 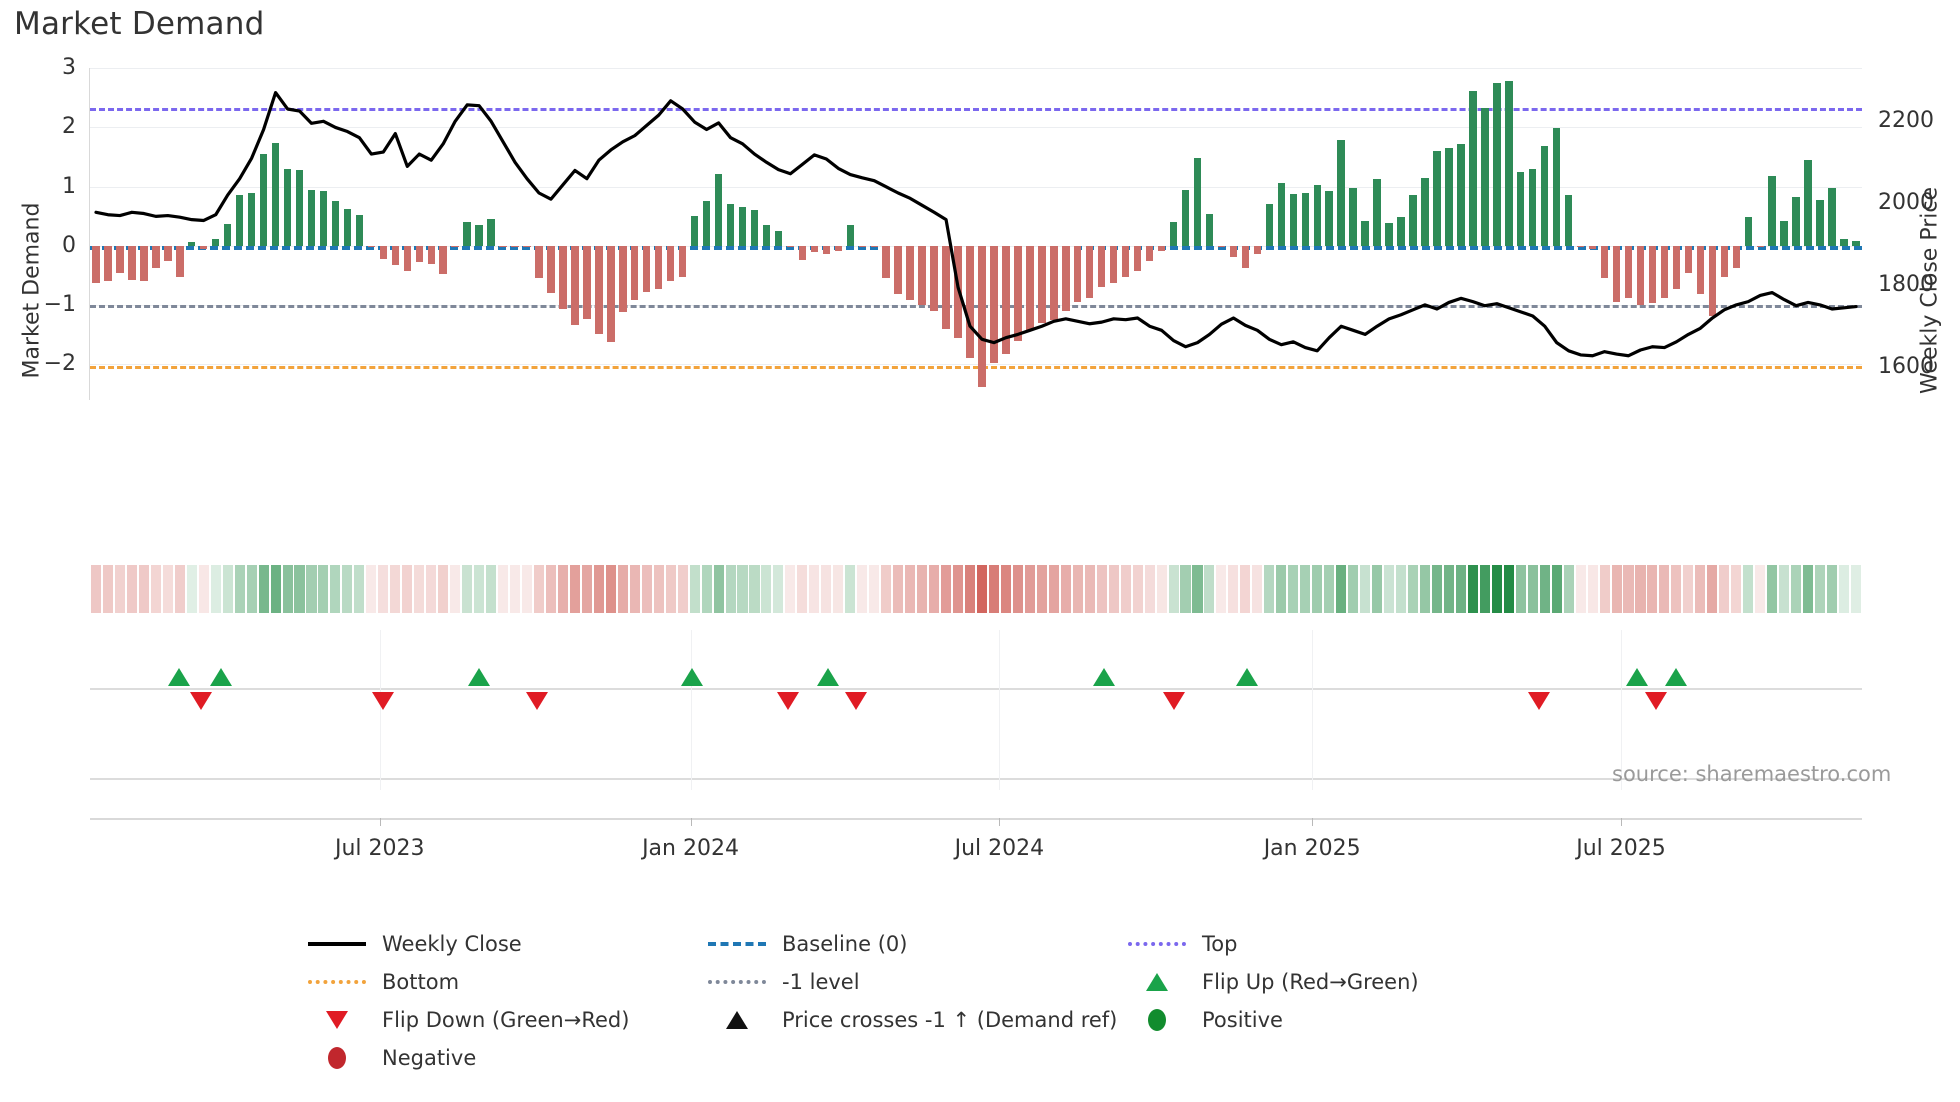 I want to click on reference-line, so click(x=976, y=367).